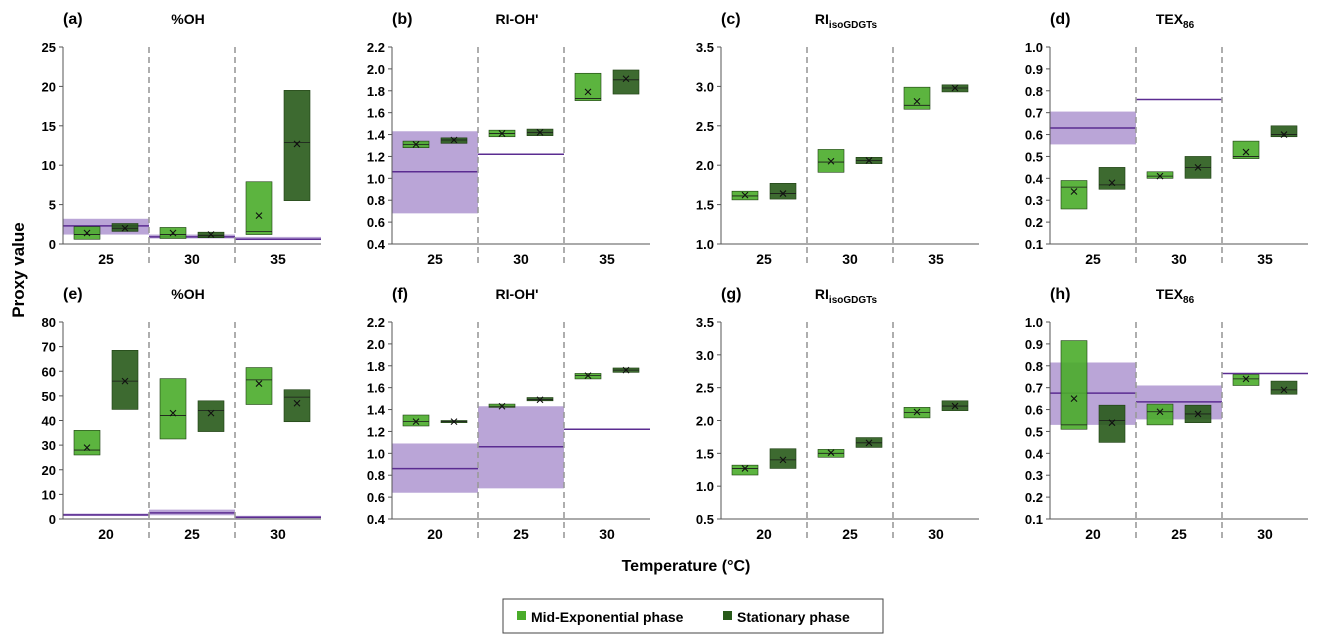 Image resolution: width=1327 pixels, height=636 pixels. Describe the element at coordinates (376, 113) in the screenshot. I see `y-tick-label: 1.6` at that location.